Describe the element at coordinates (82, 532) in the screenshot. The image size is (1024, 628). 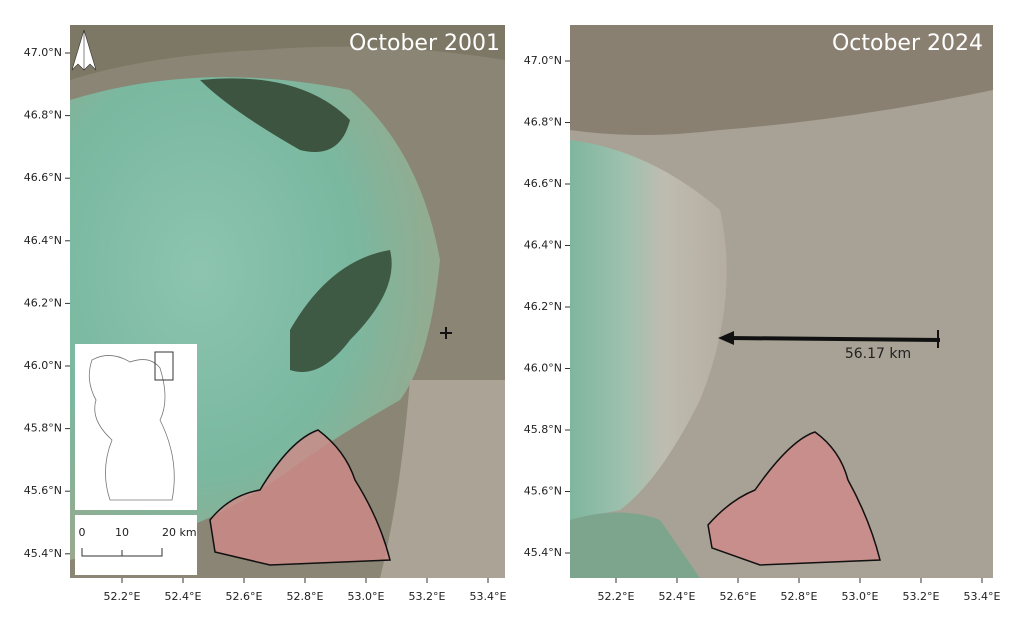
I see `scale-label: 0` at that location.